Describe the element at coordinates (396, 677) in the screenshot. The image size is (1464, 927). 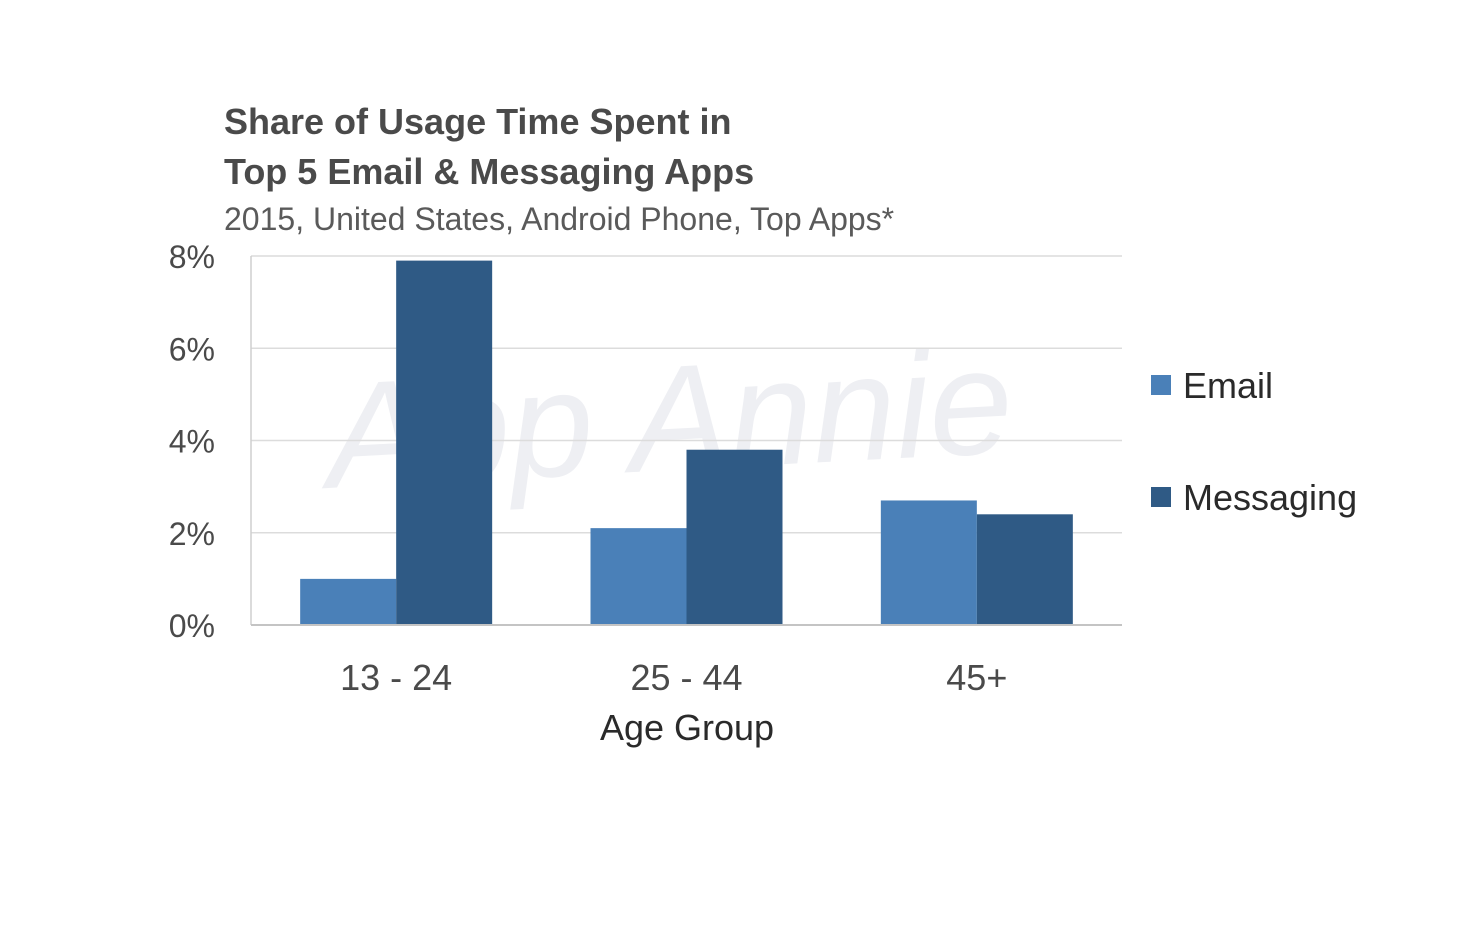
I see `x-tick-label: 13 - 24` at that location.